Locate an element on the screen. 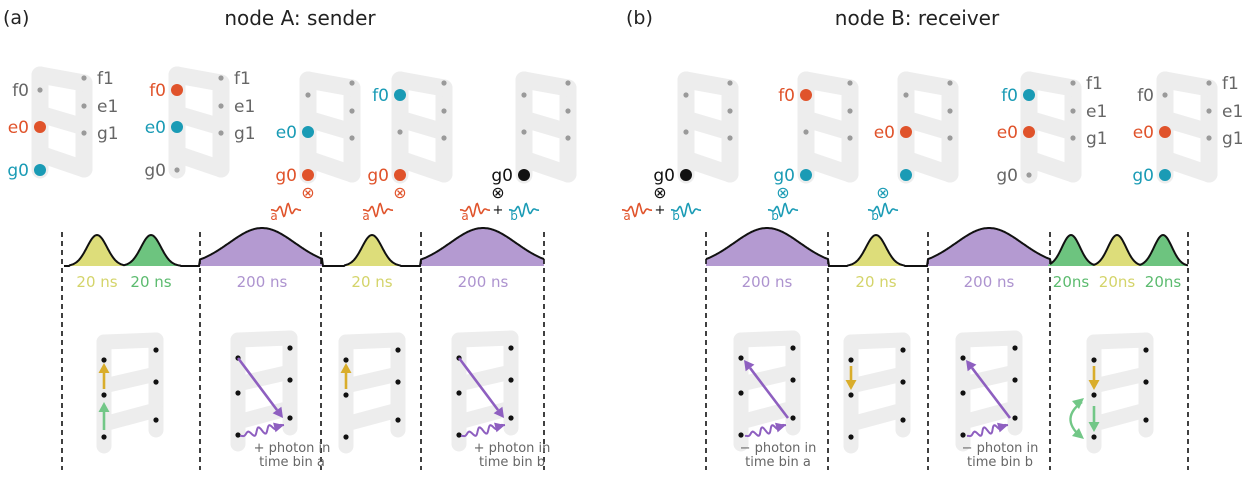 This screenshot has width=1255, height=487. a1-f0-label: f0 is located at coordinates (20, 91).